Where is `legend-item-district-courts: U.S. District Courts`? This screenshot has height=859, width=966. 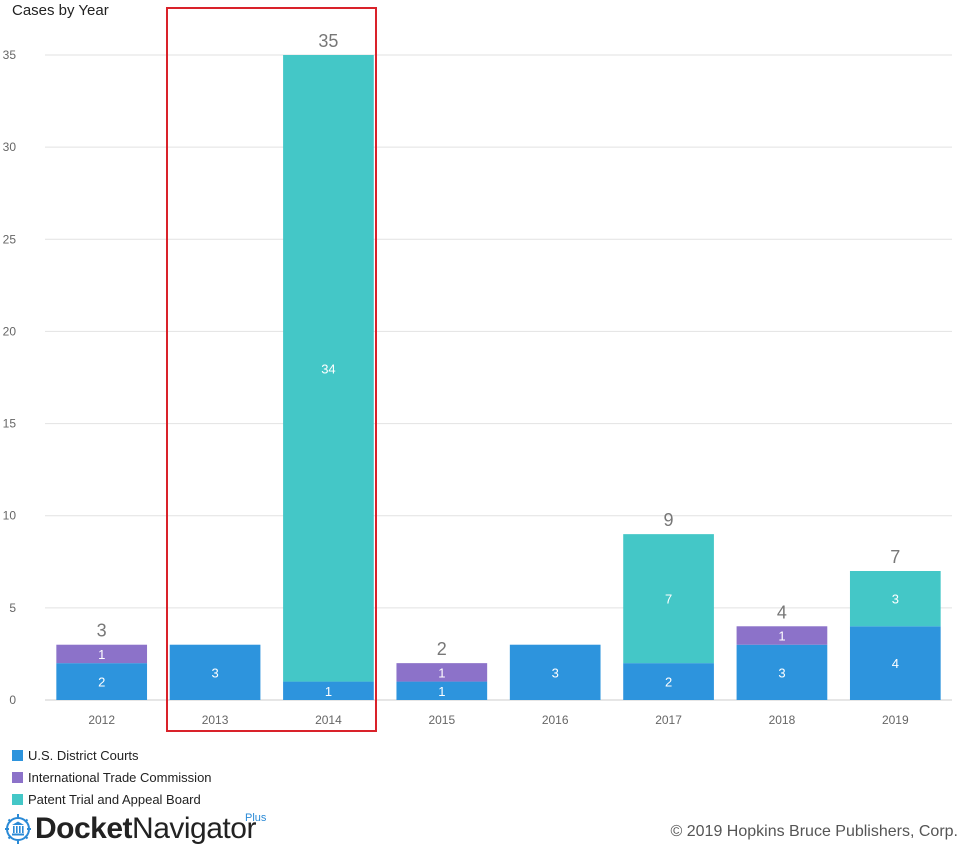
legend-item-district-courts: U.S. District Courts is located at coordinates (112, 755).